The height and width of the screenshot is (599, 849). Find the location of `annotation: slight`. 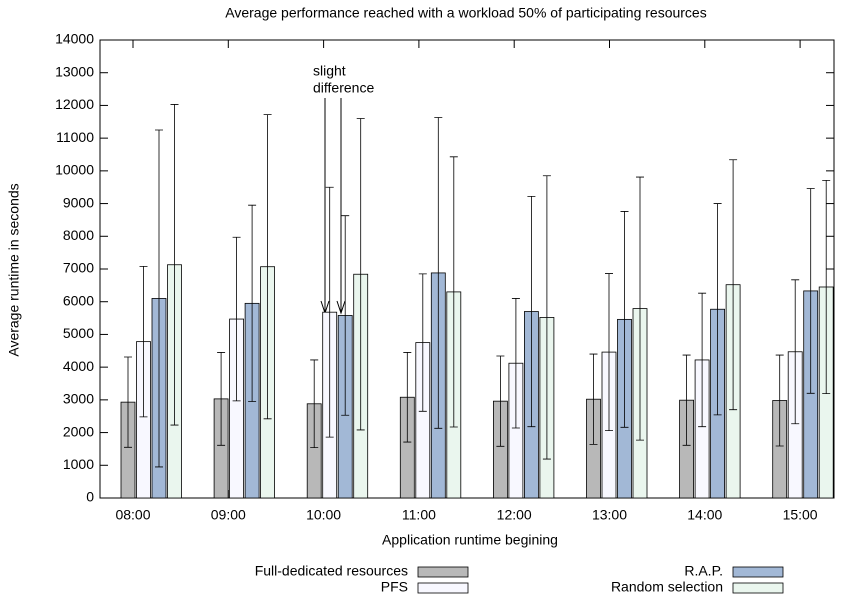

annotation: slight is located at coordinates (329, 71).